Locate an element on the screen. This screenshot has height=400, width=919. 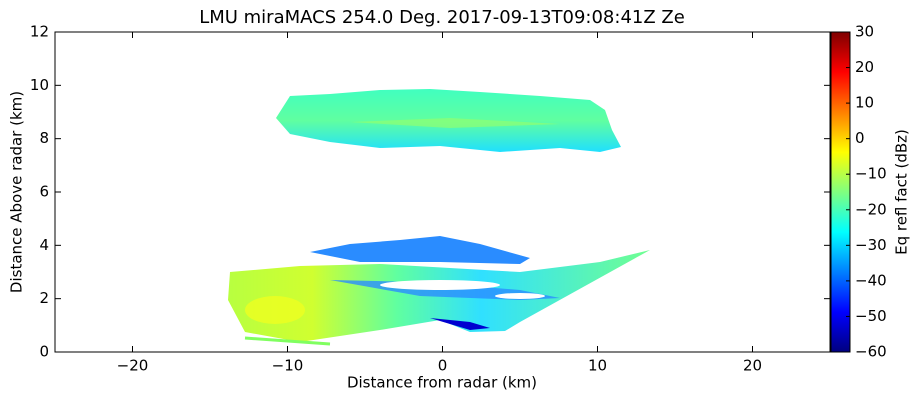
colorbar-tick-label: −60 is located at coordinates (871, 352).